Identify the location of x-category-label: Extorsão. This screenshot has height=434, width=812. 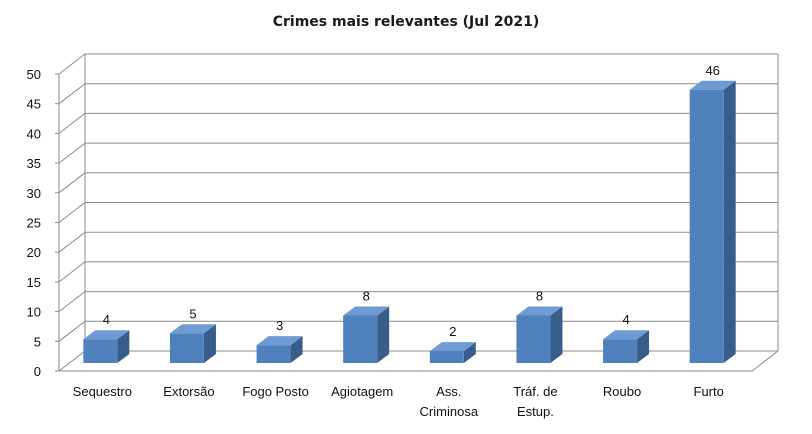
(188, 391).